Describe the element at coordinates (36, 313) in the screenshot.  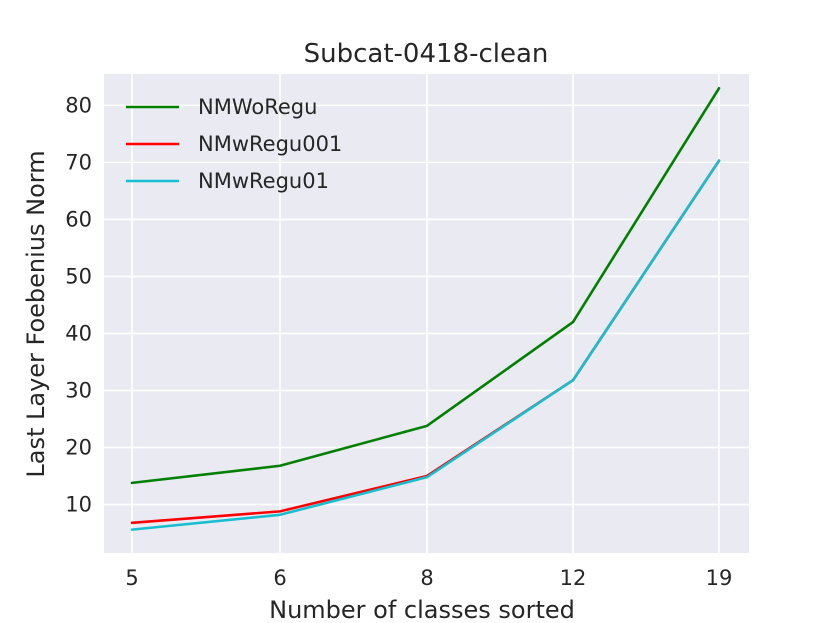
I see `y-axis-label: Last Layer Foebenius Norm` at that location.